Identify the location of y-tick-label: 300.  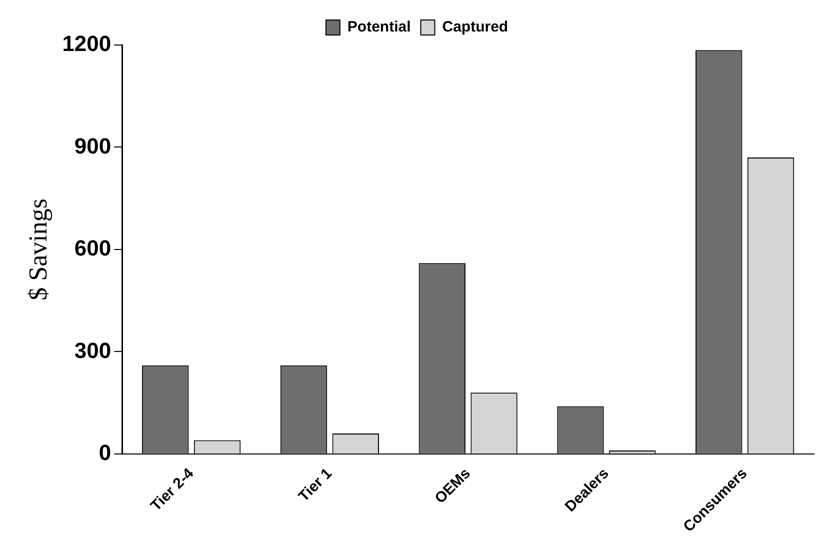
(93, 350).